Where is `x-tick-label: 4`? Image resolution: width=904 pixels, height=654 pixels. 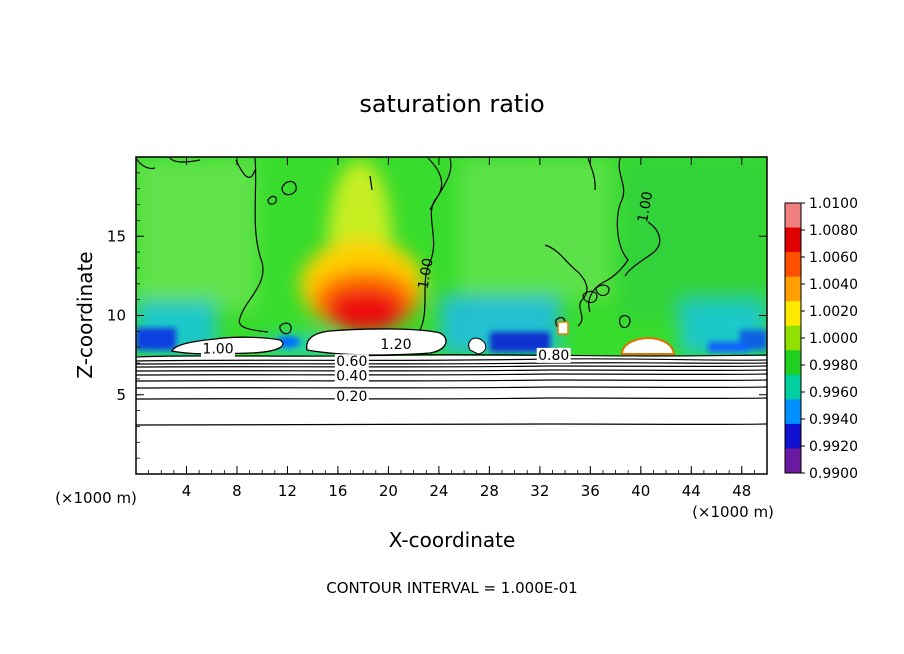 x-tick-label: 4 is located at coordinates (187, 491).